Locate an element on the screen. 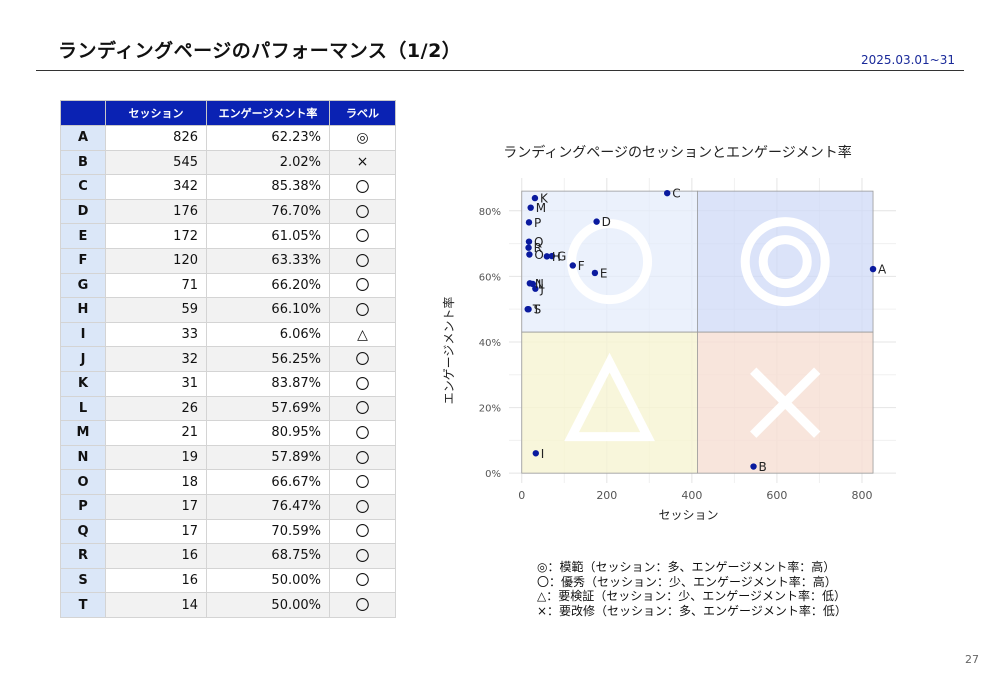 The width and height of the screenshot is (1001, 691). legend-item-excellent: 〇：優秀（セッション：少、エンゲージメント率：高） is located at coordinates (687, 581).